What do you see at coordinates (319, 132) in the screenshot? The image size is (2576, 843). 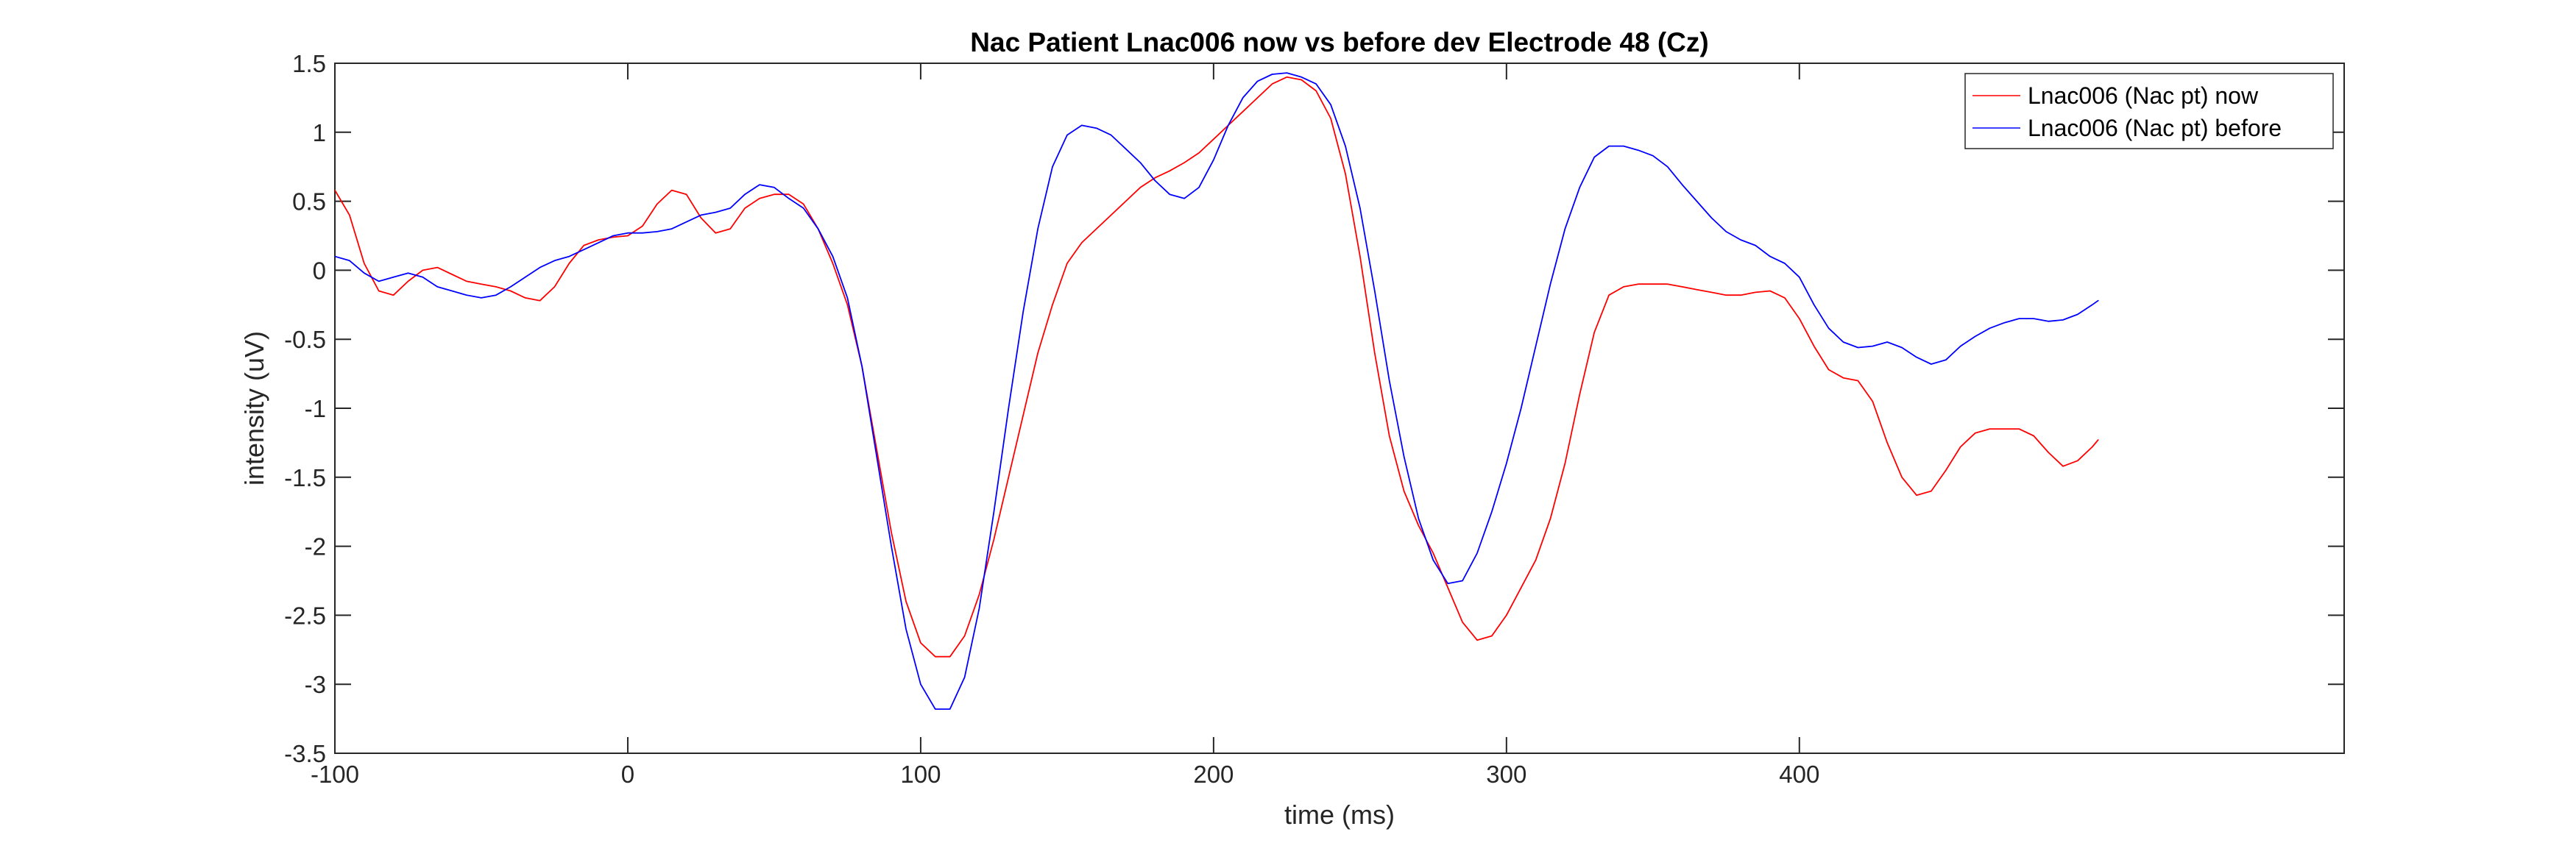 I see `y-tick-label: 1` at bounding box center [319, 132].